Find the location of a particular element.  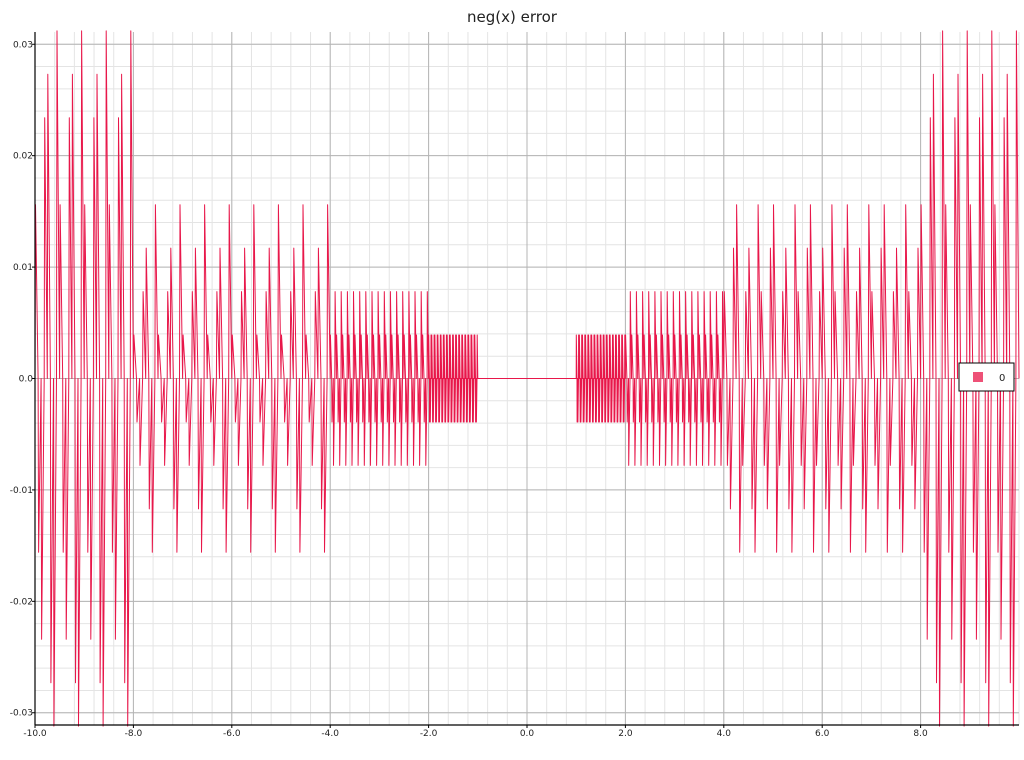

x-tick-label: 4.0 is located at coordinates (724, 734).